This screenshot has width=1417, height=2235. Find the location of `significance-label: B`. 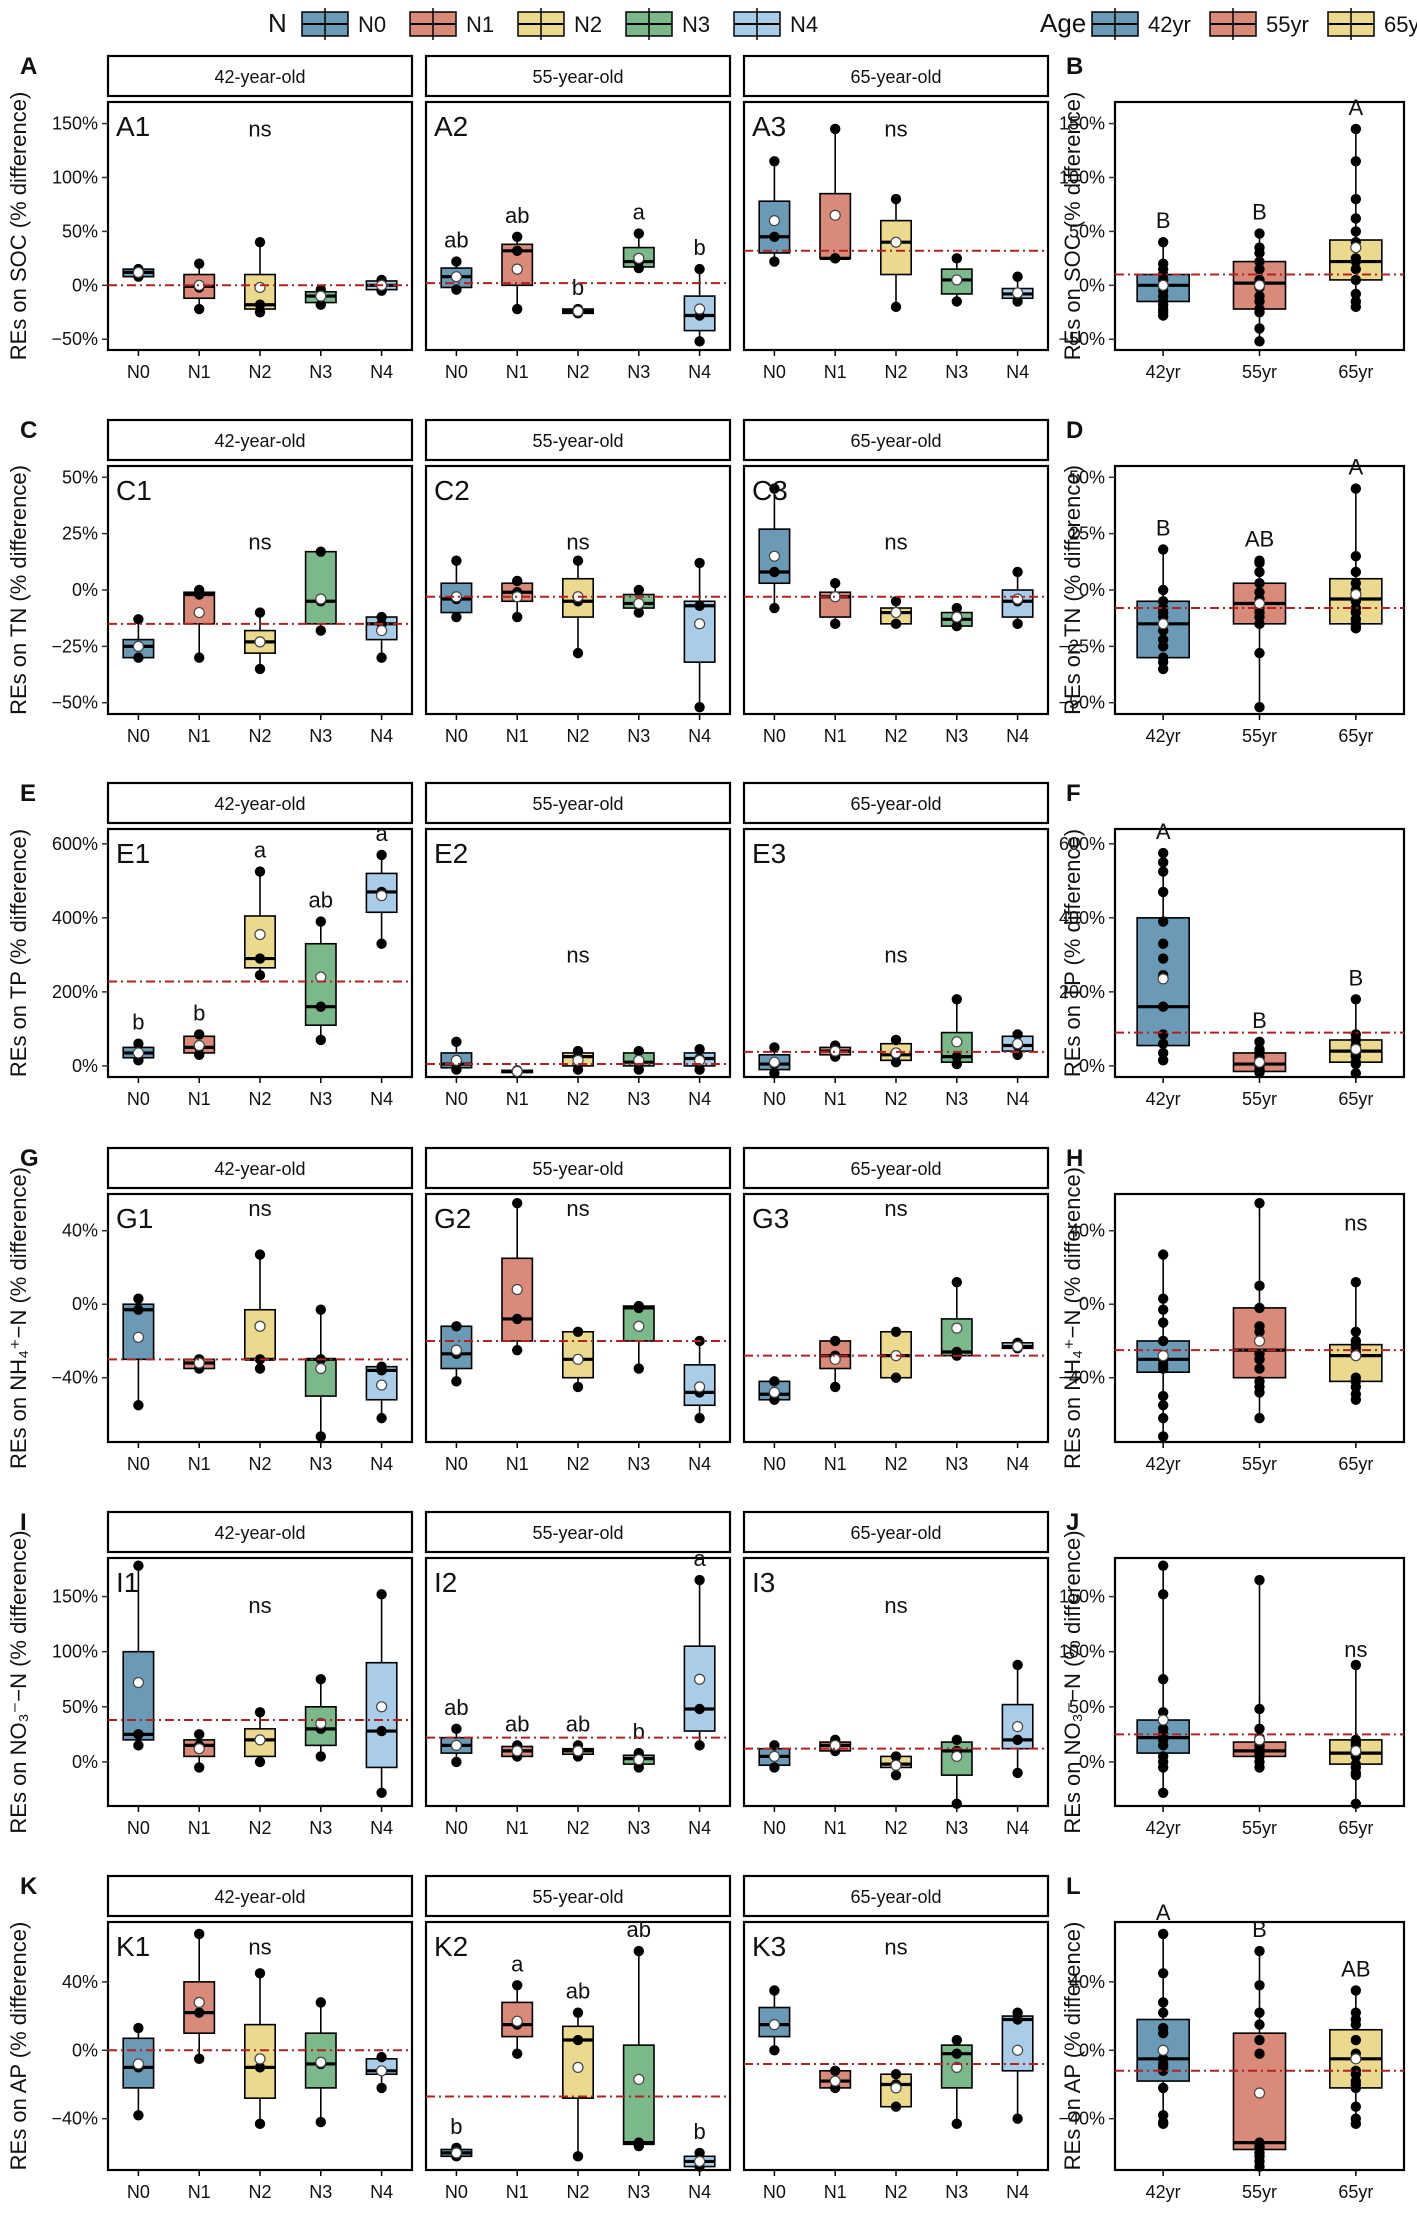

significance-label: B is located at coordinates (1163, 220).